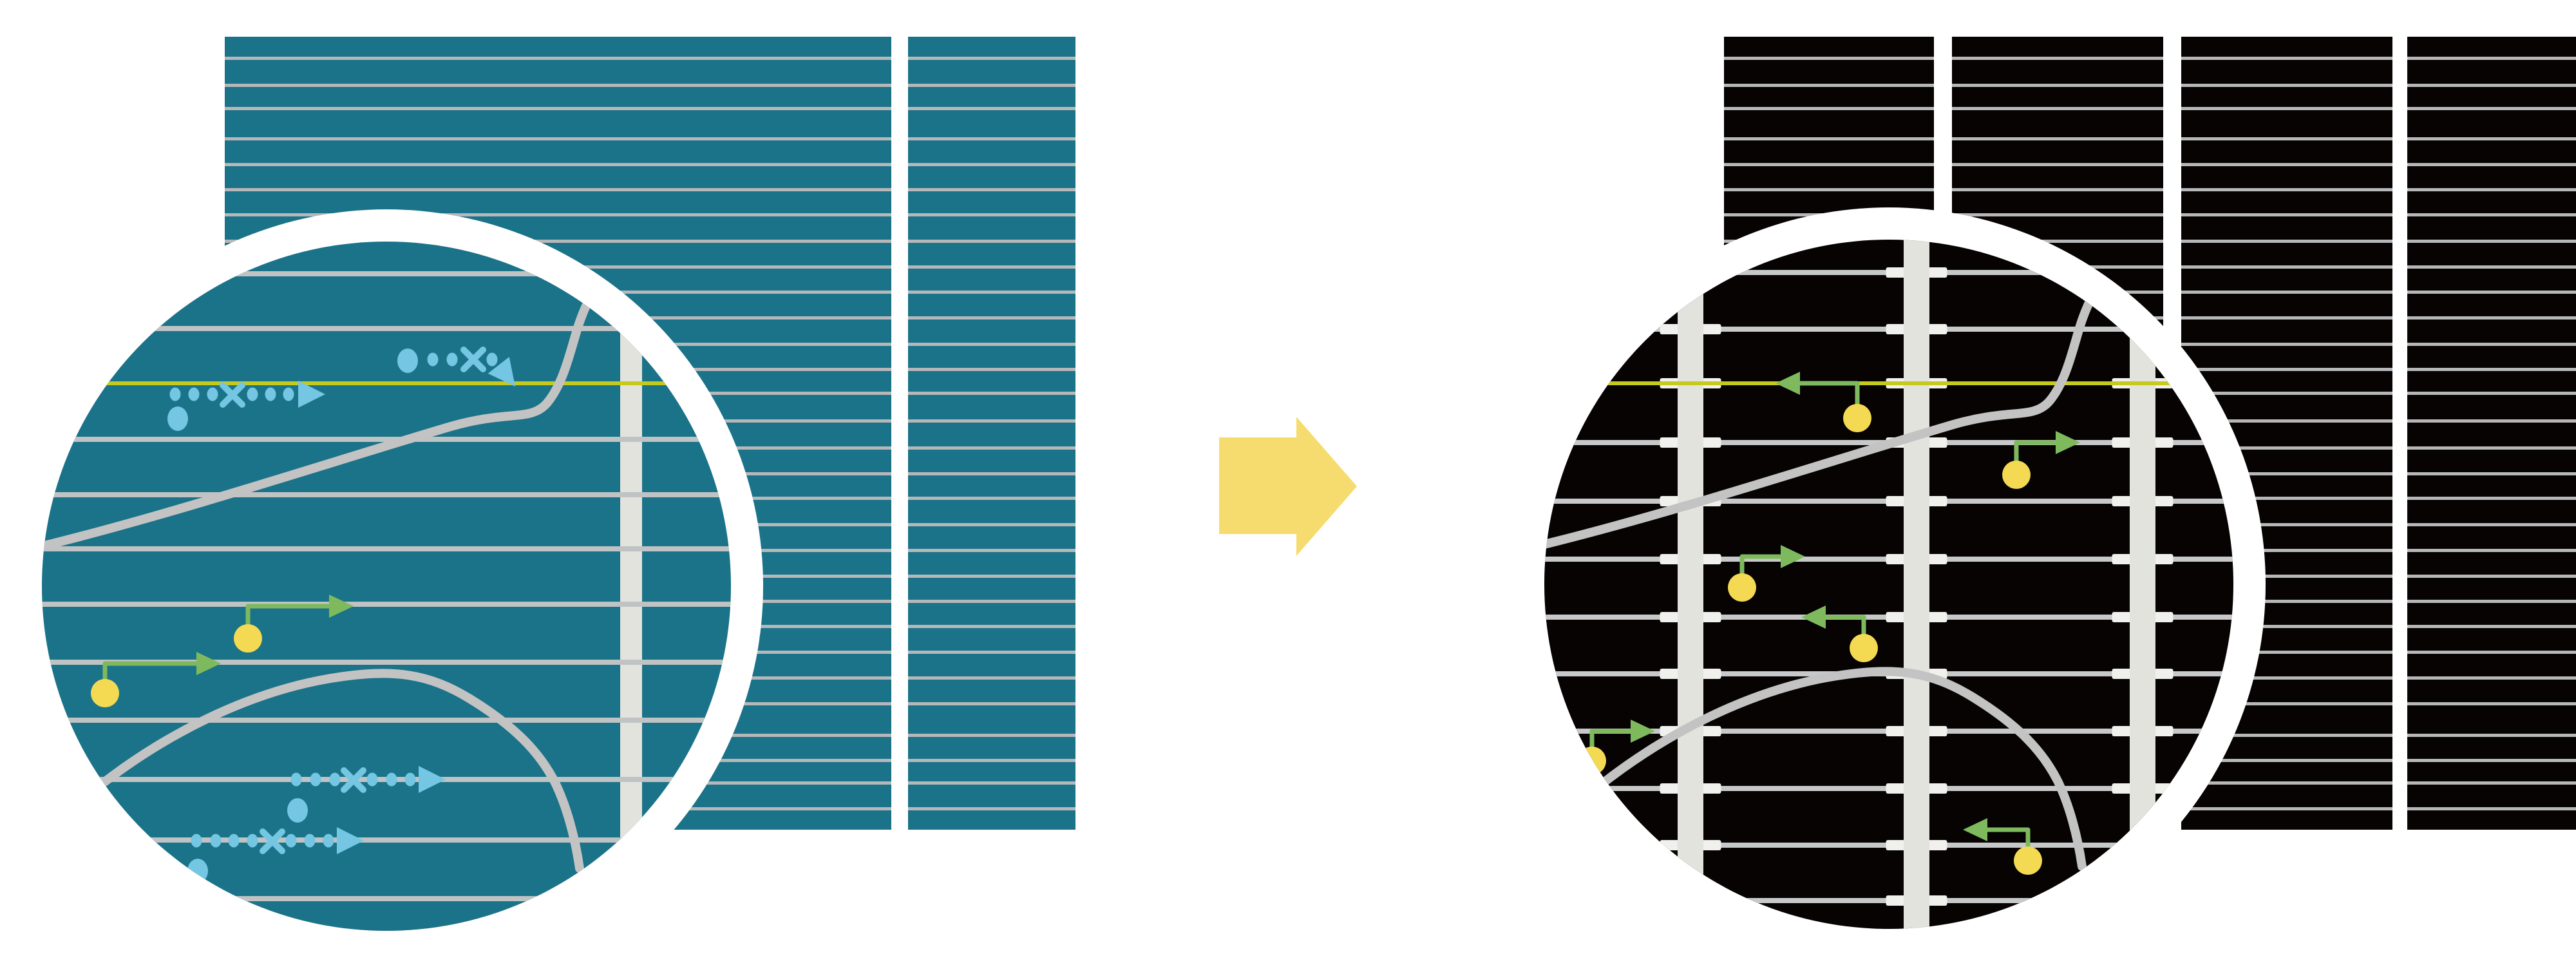 The width and height of the screenshot is (2576, 974). What do you see at coordinates (2491, 433) in the screenshot?
I see `right-cell-panel-section` at bounding box center [2491, 433].